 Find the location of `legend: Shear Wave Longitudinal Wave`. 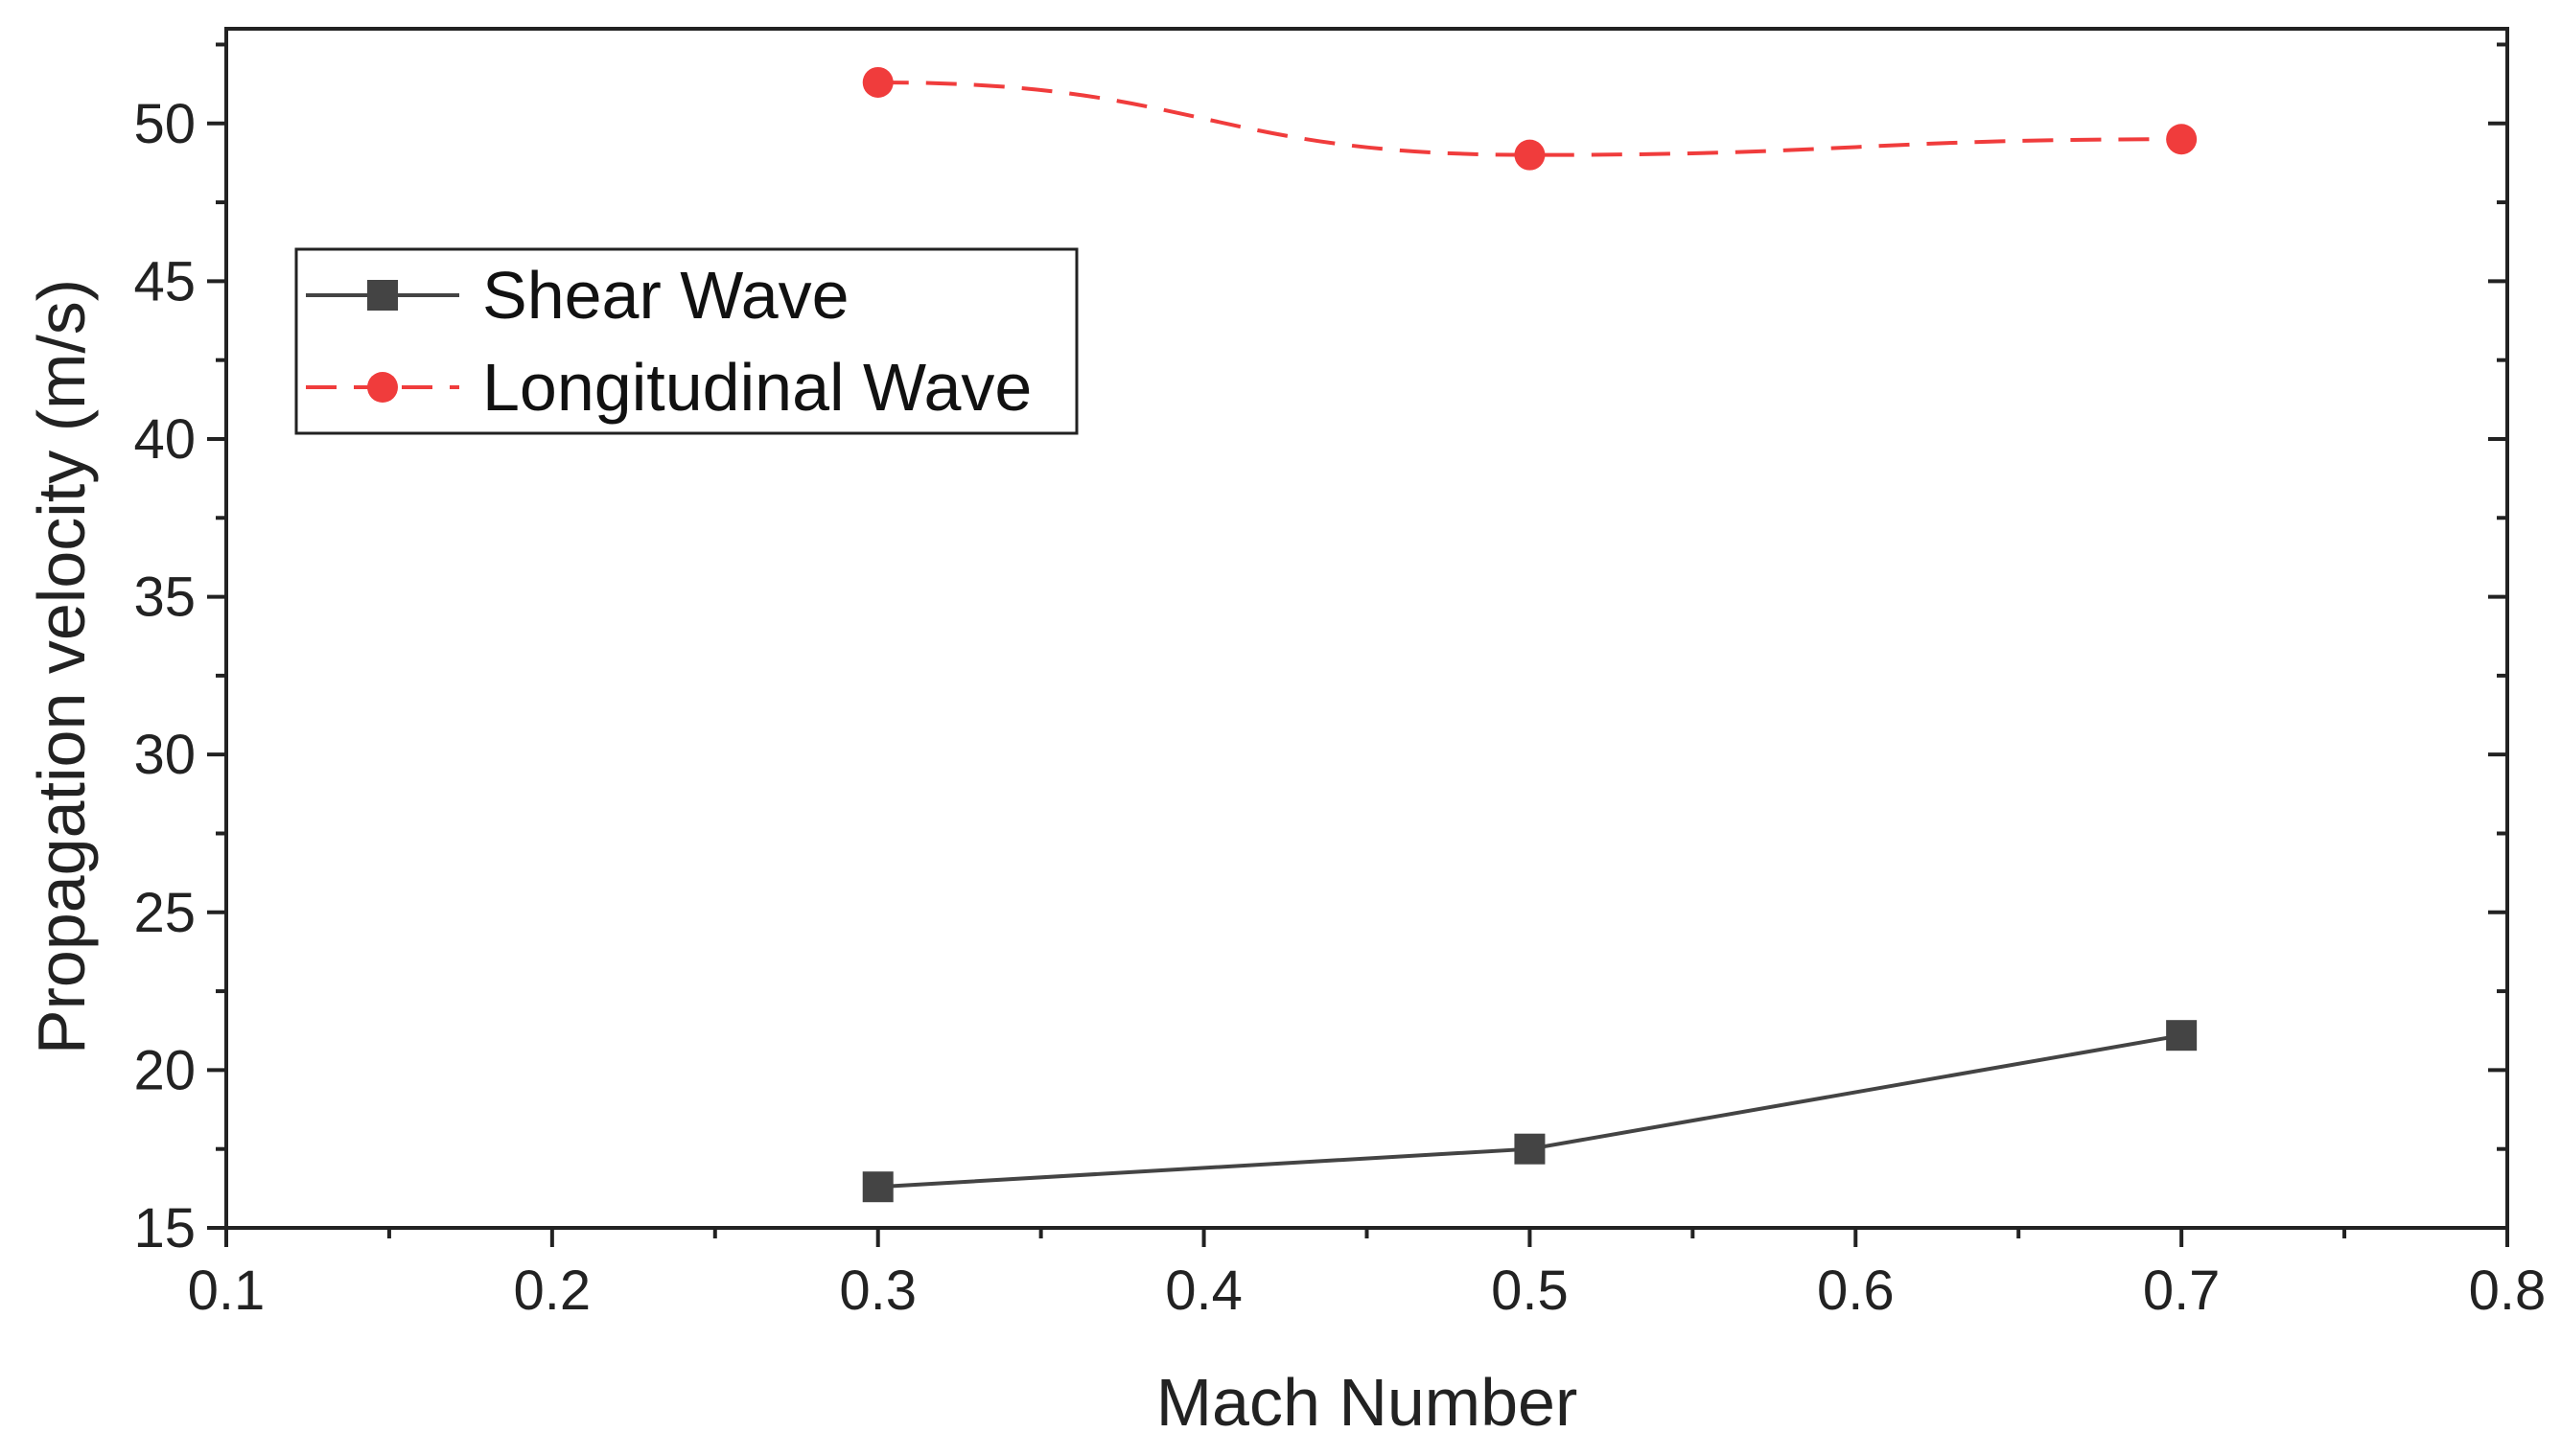

legend: Shear Wave Longitudinal Wave is located at coordinates (686, 341).